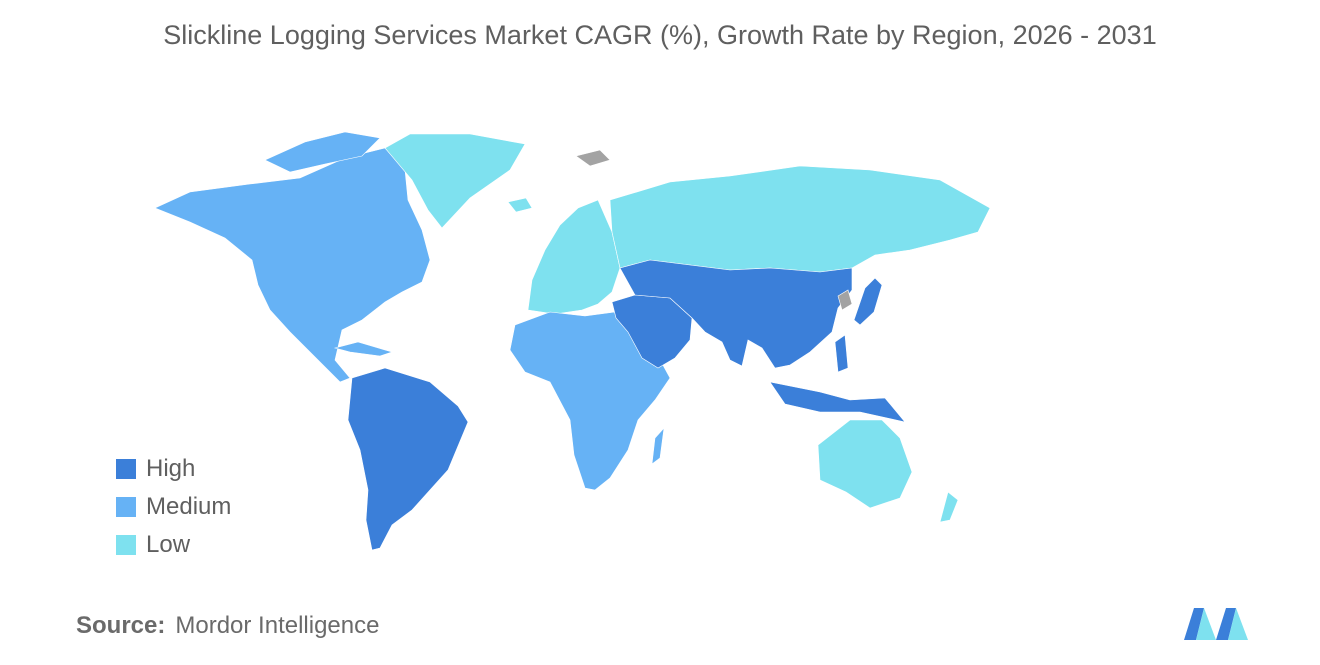 This screenshot has height=665, width=1320. I want to click on region-iceland, so click(520, 205).